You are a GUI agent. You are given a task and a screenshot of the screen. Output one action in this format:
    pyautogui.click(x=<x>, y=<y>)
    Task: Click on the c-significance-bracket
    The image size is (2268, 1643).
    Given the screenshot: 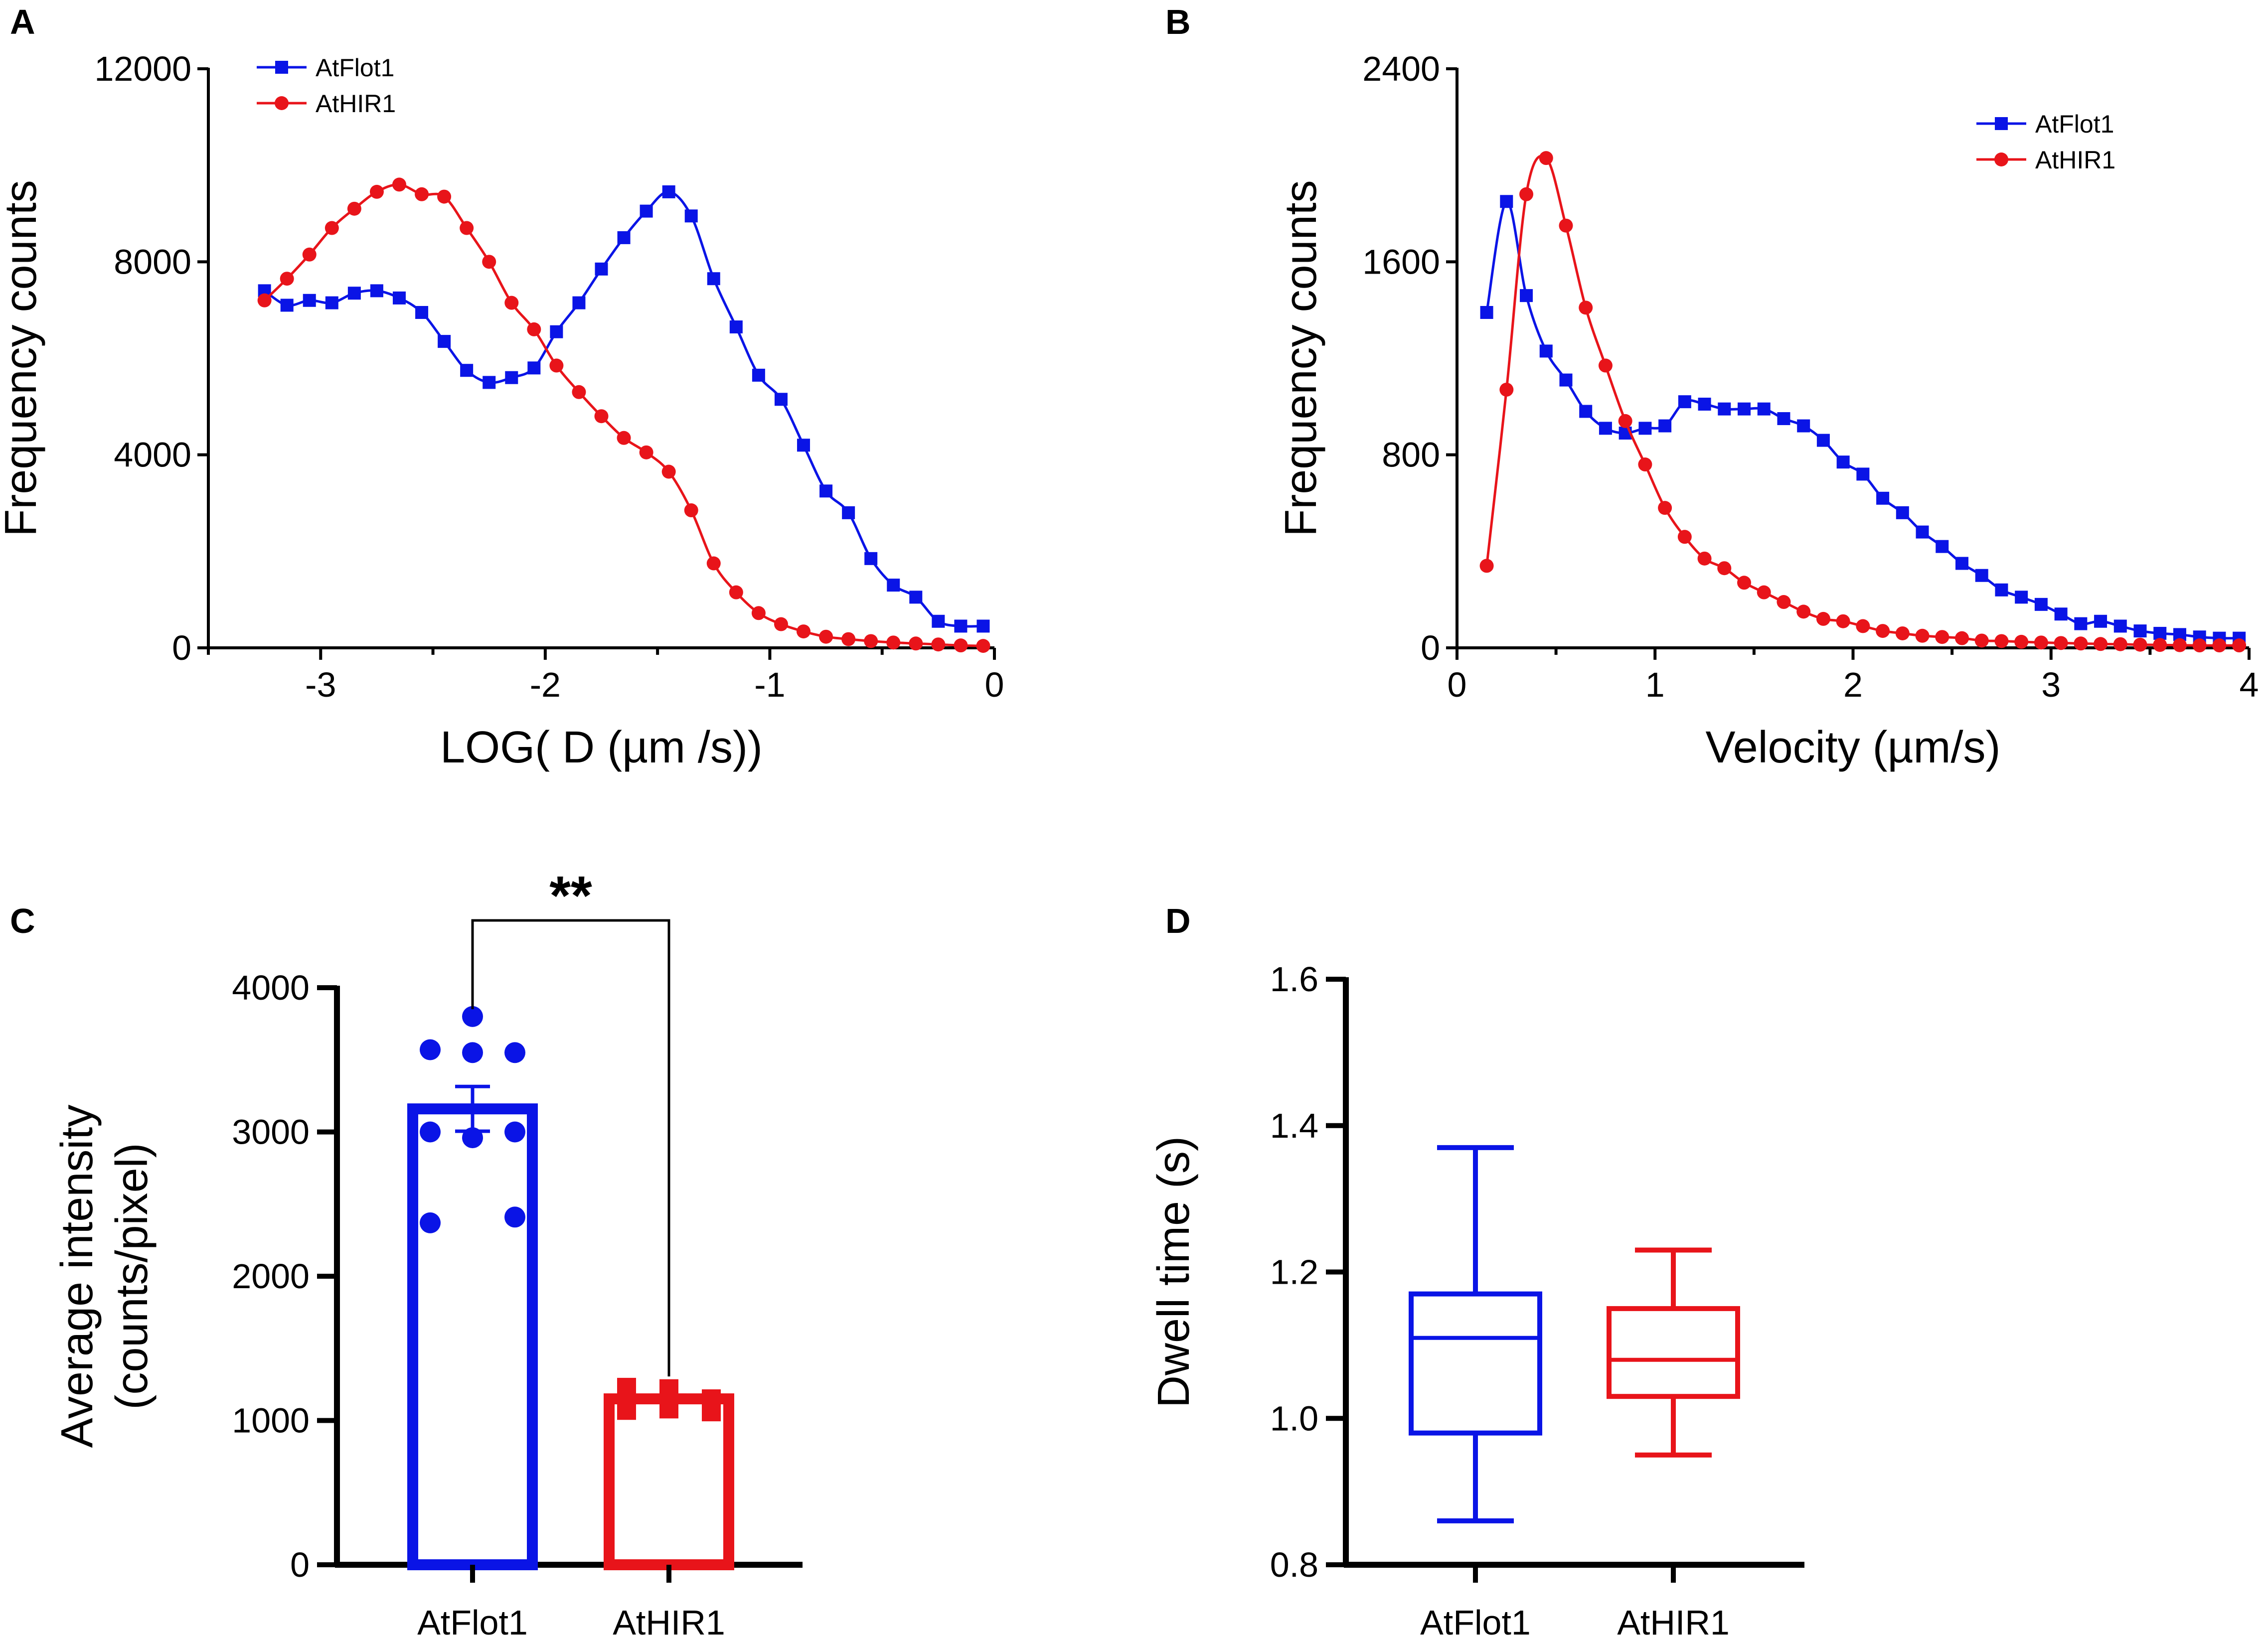 What is the action you would take?
    pyautogui.click(x=570, y=1148)
    